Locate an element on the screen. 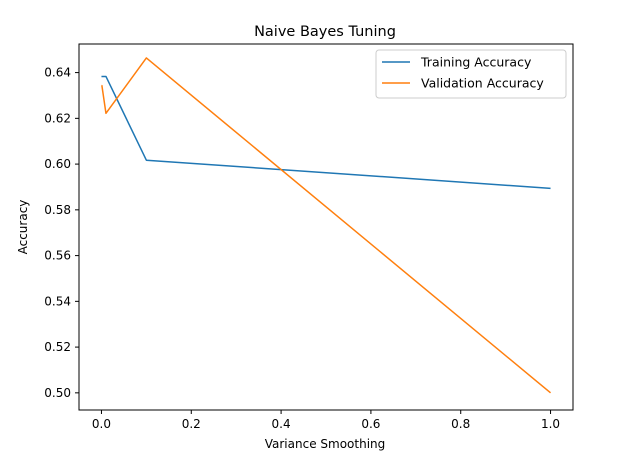  legend-label: Validation Accuracy is located at coordinates (482, 83).